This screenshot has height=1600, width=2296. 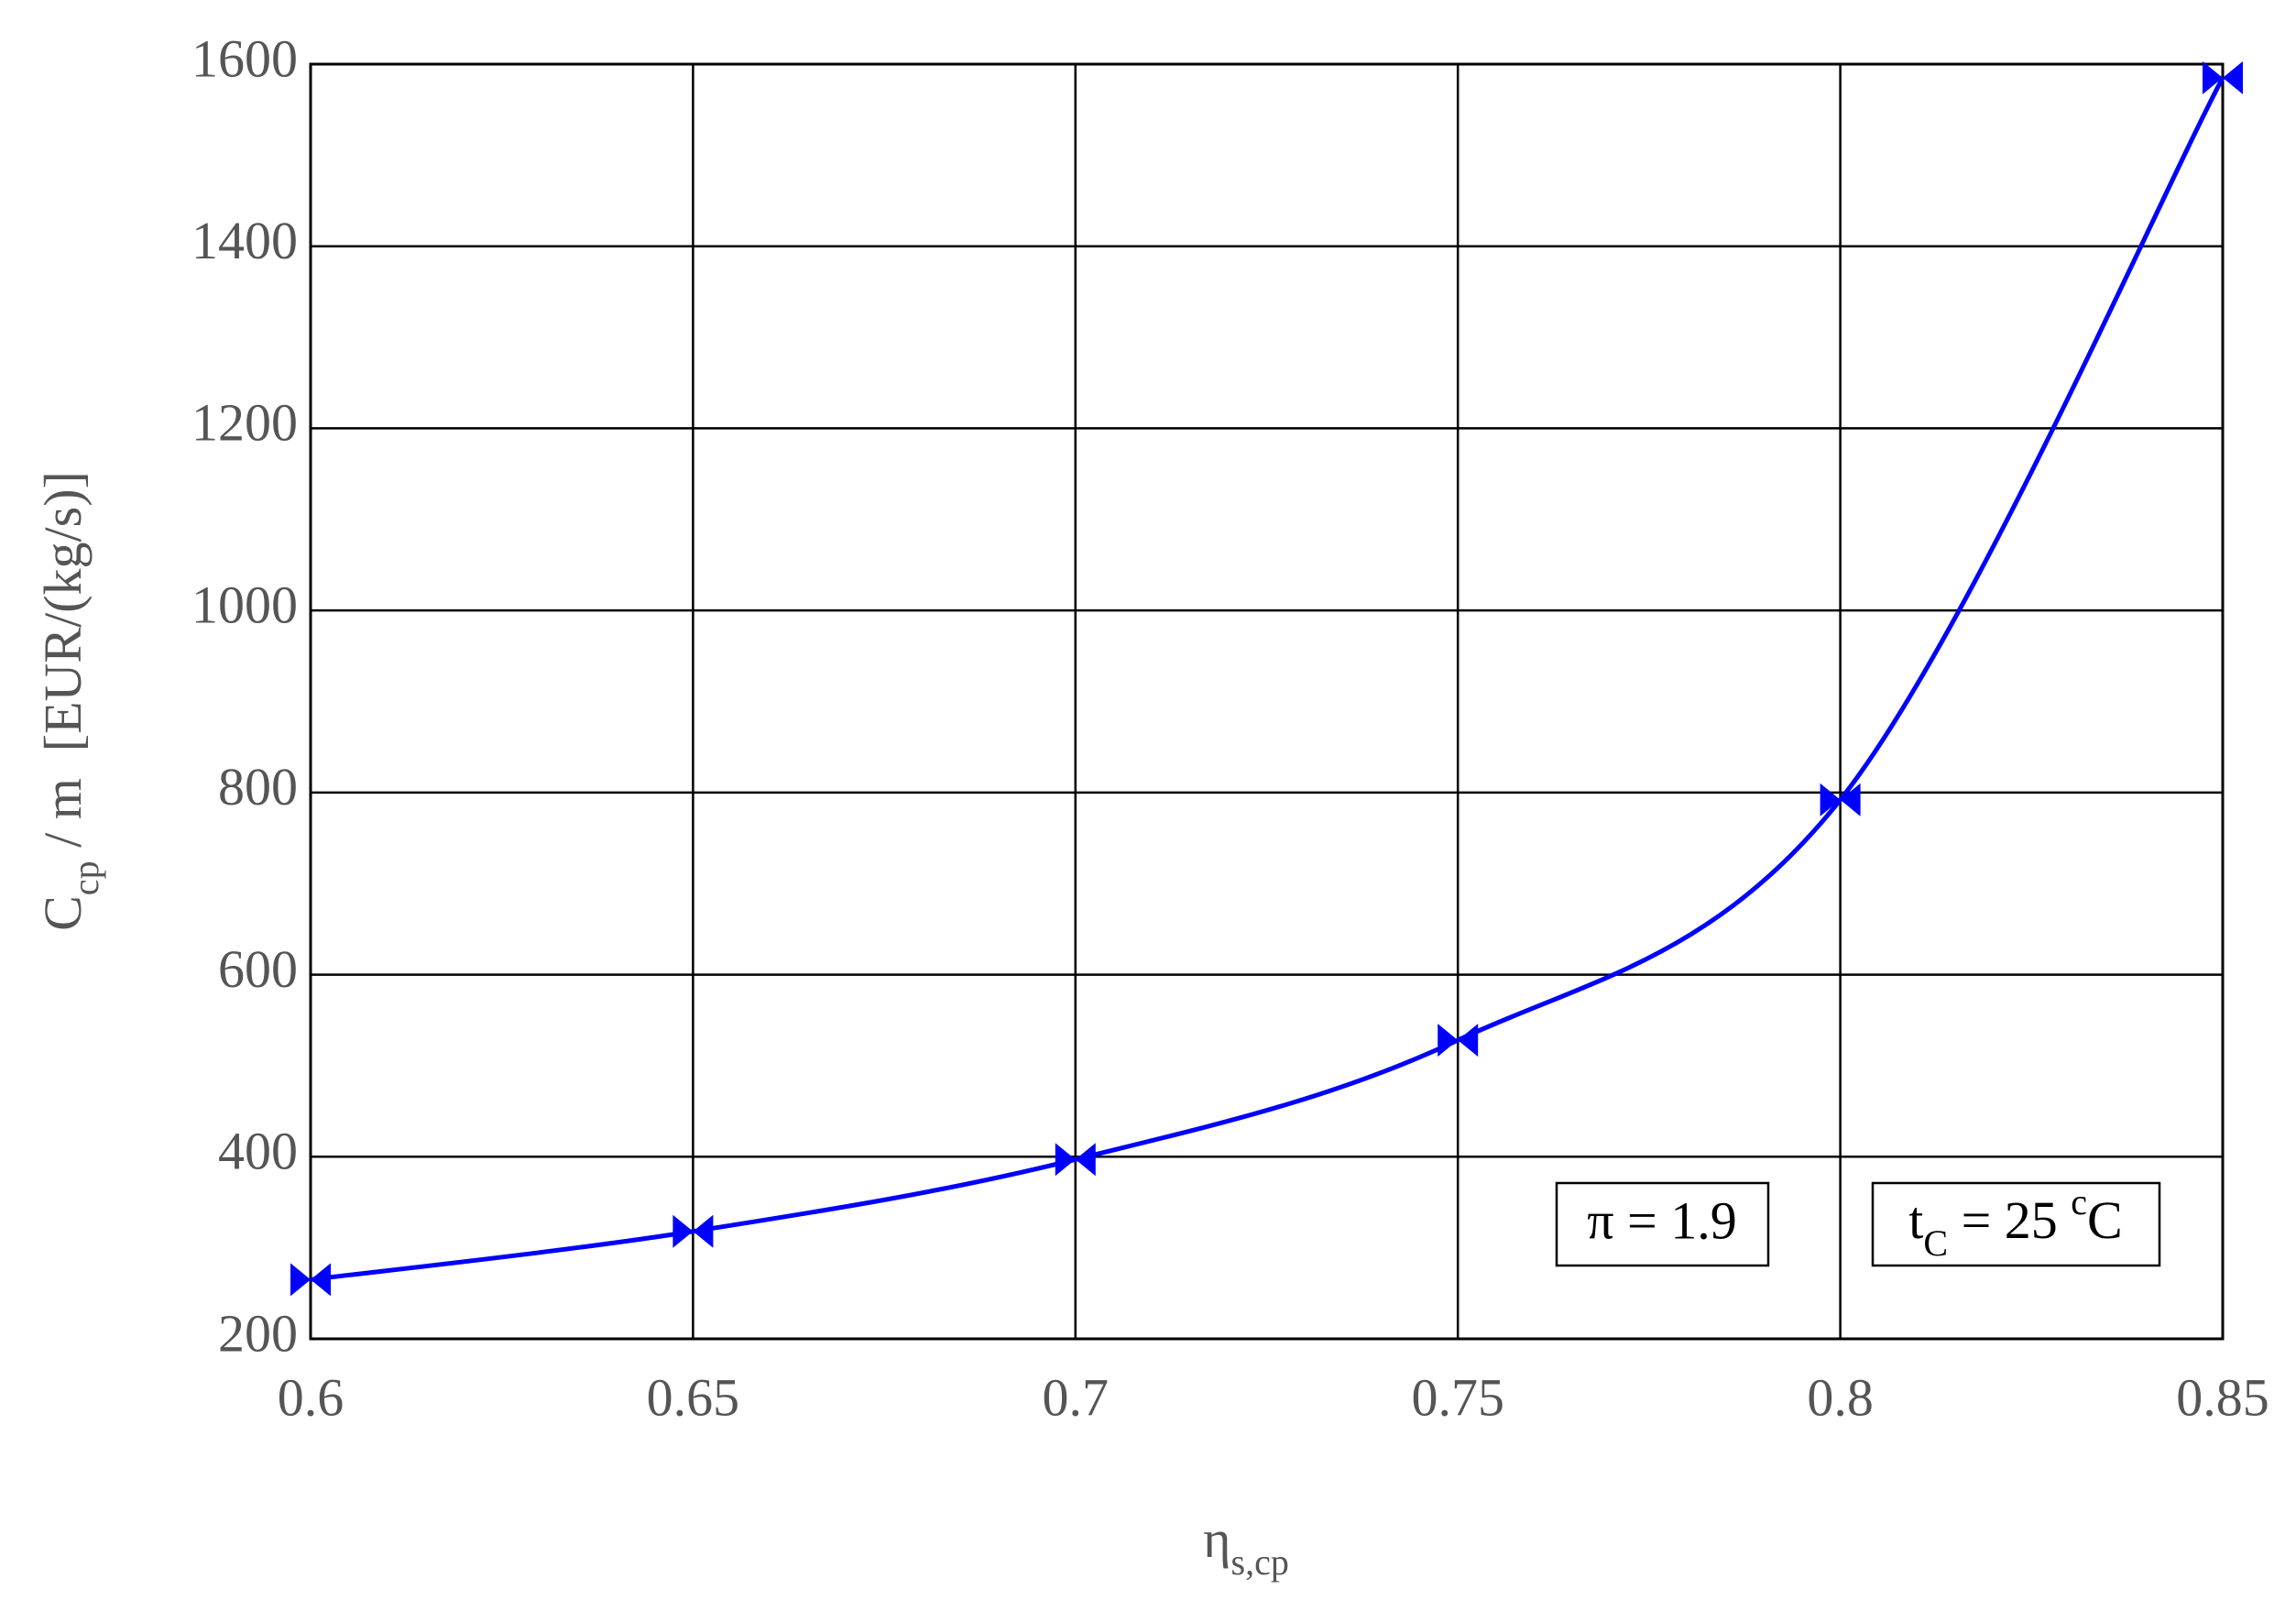 What do you see at coordinates (311, 1397) in the screenshot?
I see `x-tick-label: 0.6` at bounding box center [311, 1397].